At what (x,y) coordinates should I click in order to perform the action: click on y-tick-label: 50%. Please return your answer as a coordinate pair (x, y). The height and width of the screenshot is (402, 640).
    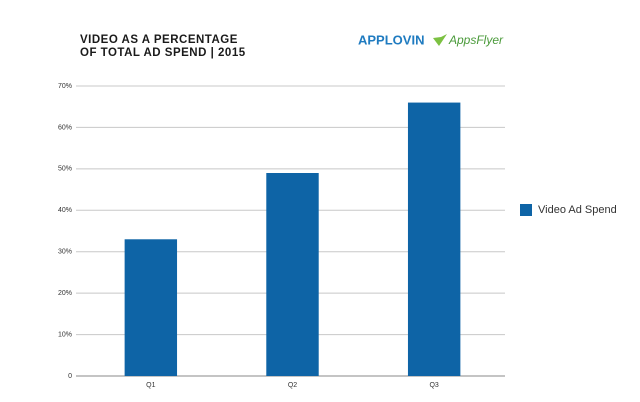
    Looking at the image, I should click on (65, 169).